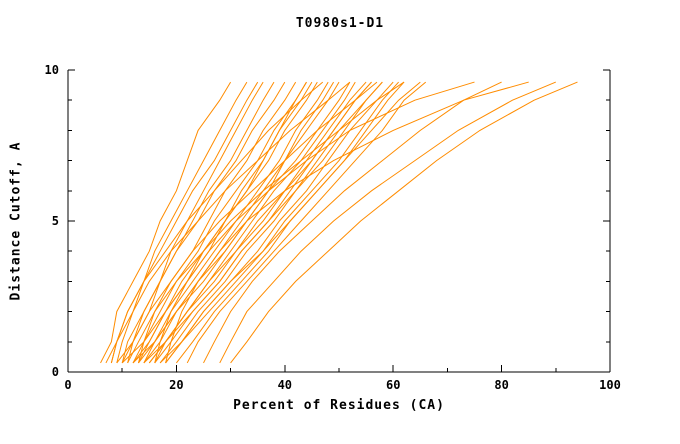 The image size is (680, 444). Describe the element at coordinates (285, 385) in the screenshot. I see `x-tick-label: 40` at that location.